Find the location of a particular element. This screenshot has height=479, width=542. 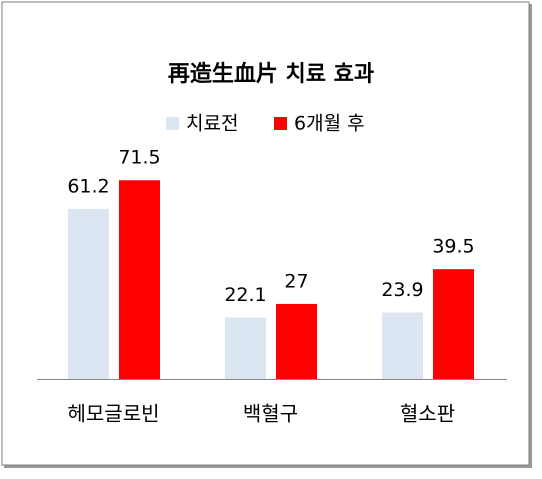

value-label: 61.2 is located at coordinates (88, 186).